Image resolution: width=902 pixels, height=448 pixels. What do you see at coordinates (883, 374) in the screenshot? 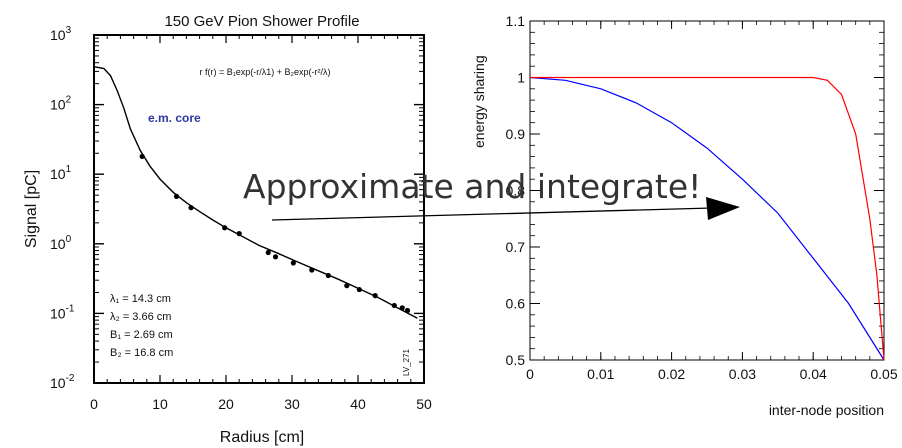
I see `x-tick-label: 0.05` at bounding box center [883, 374].